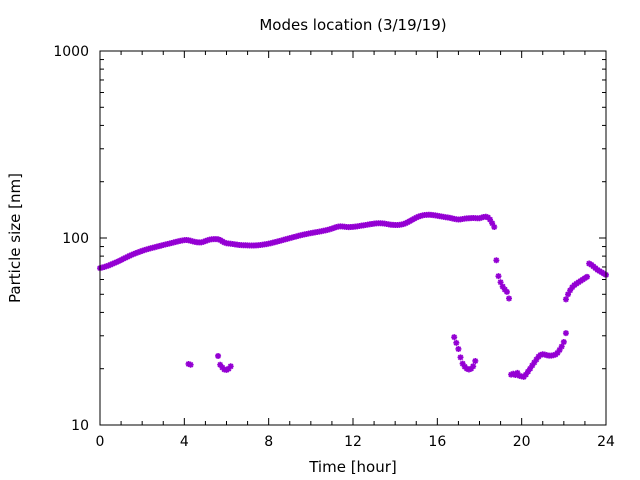 The image size is (640, 480). Describe the element at coordinates (80, 426) in the screenshot. I see `y-tick-label: 10` at that location.